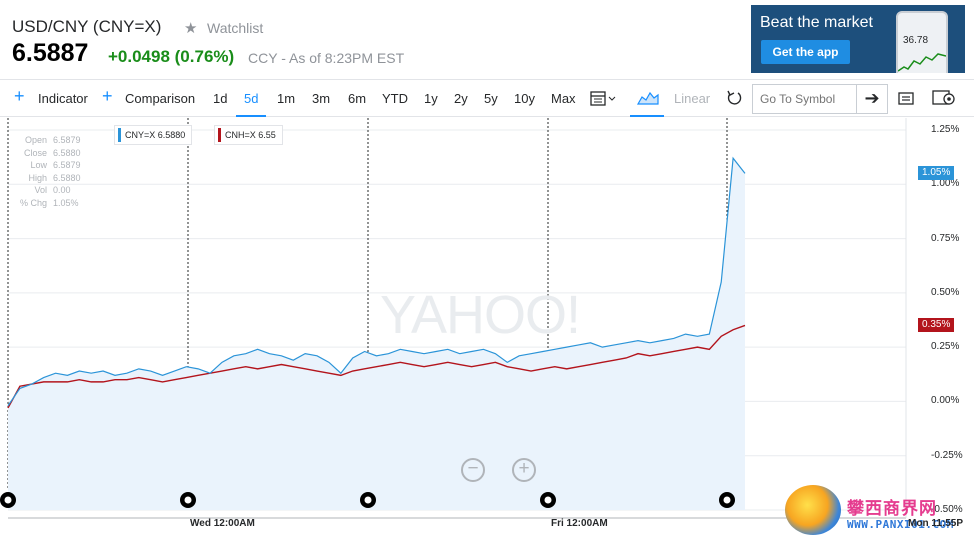 The height and width of the screenshot is (540, 974). Describe the element at coordinates (52, 152) in the screenshot. I see `info-row-close: Close 6.5880` at that location.